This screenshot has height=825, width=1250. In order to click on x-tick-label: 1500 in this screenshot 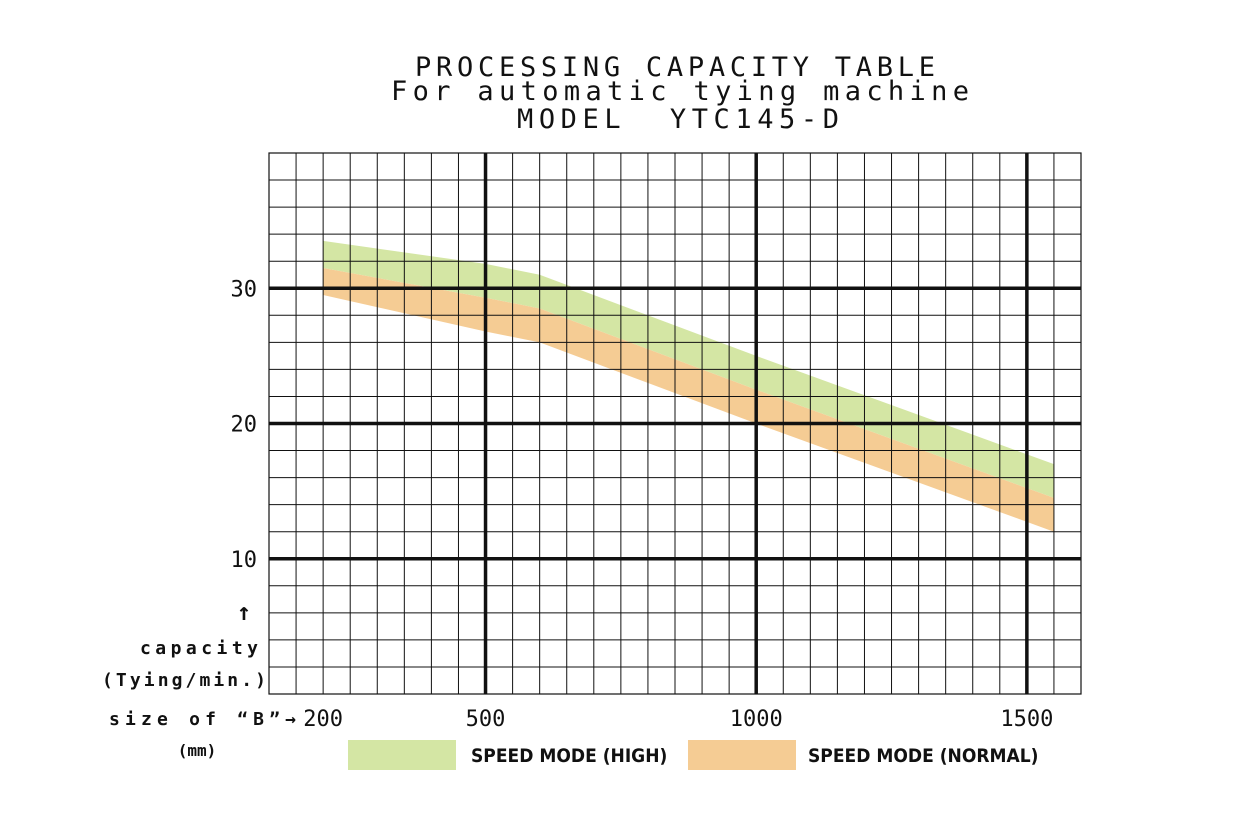, I will do `click(1026, 719)`.